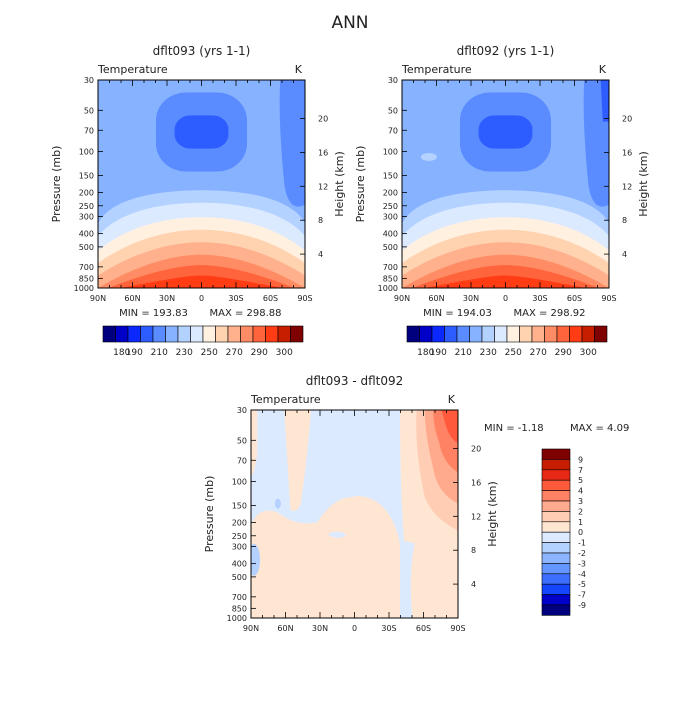 The image size is (700, 704). What do you see at coordinates (239, 481) in the screenshot?
I see `pressure-tick-label: 100` at bounding box center [239, 481].